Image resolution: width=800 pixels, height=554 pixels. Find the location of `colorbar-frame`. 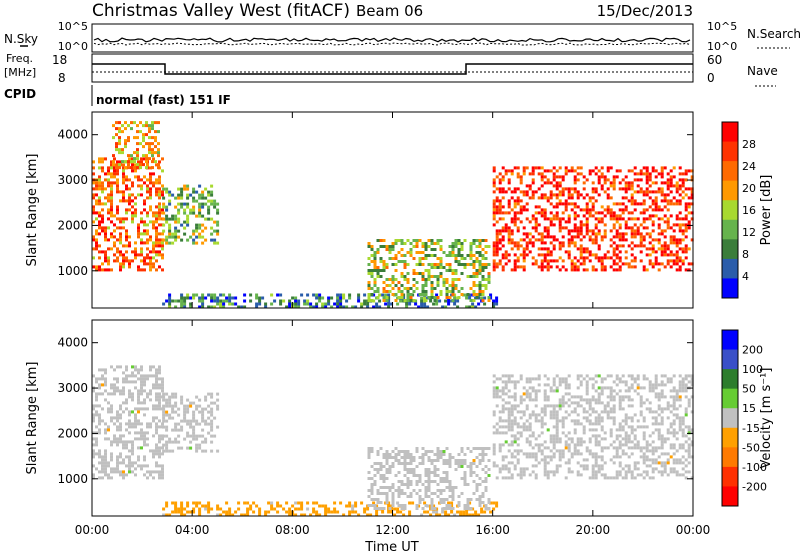

colorbar-frame is located at coordinates (730, 418).